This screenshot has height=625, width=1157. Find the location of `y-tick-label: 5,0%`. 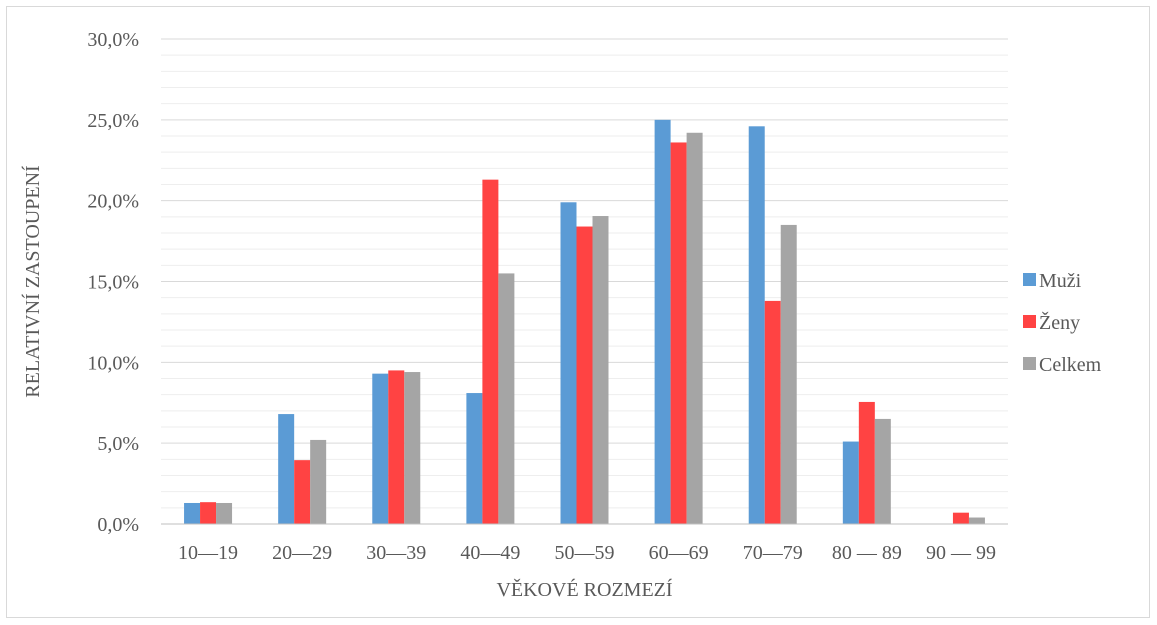

y-tick-label: 5,0% is located at coordinates (118, 444).